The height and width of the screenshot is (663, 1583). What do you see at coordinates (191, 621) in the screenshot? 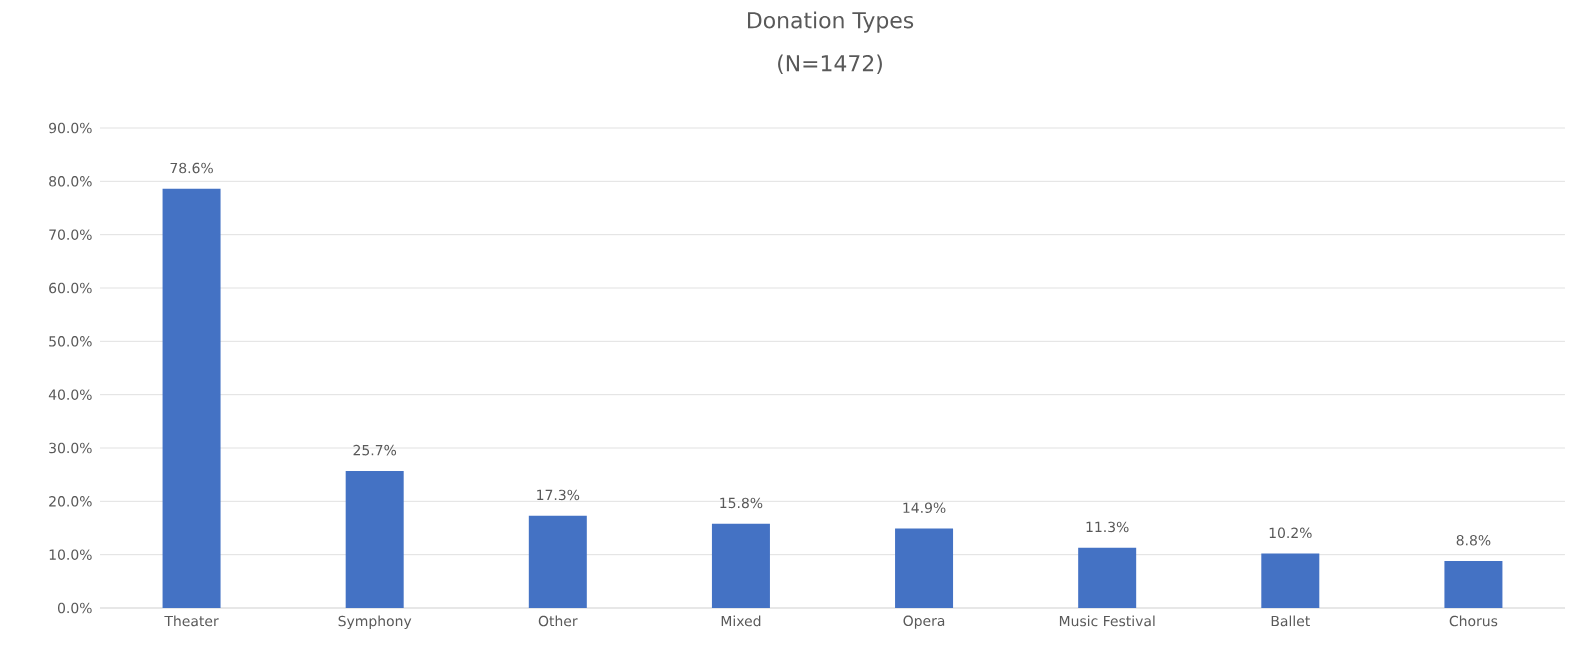
I see `x-tick-label: Theater` at bounding box center [191, 621].